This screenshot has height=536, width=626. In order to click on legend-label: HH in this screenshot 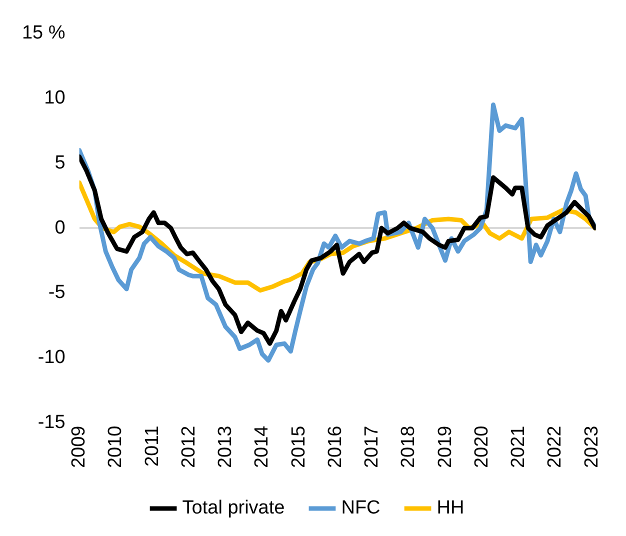, I will do `click(450, 508)`.